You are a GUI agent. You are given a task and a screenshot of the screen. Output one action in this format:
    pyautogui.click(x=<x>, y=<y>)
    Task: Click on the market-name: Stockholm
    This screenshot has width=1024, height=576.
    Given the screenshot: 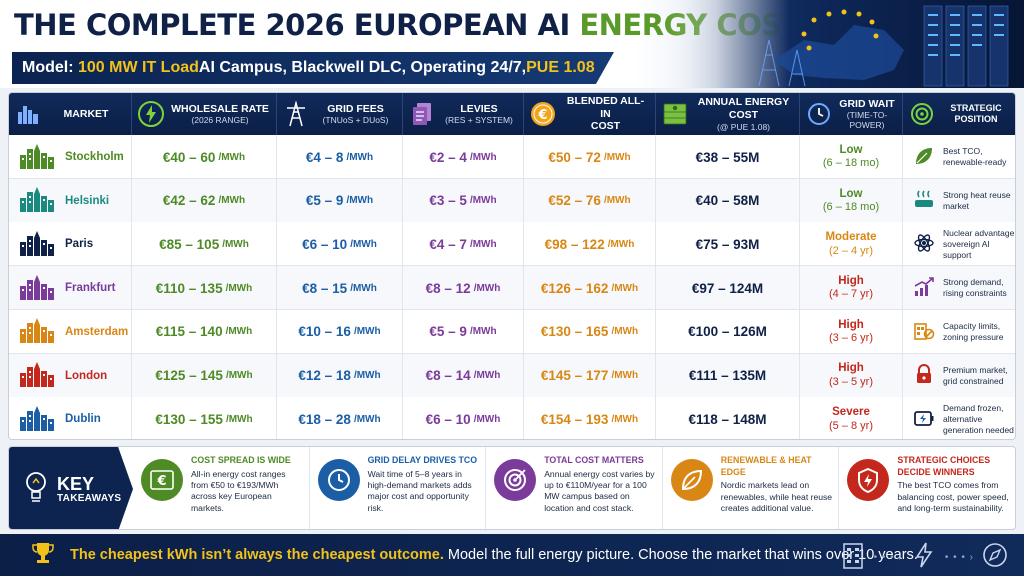 What is the action you would take?
    pyautogui.click(x=94, y=157)
    